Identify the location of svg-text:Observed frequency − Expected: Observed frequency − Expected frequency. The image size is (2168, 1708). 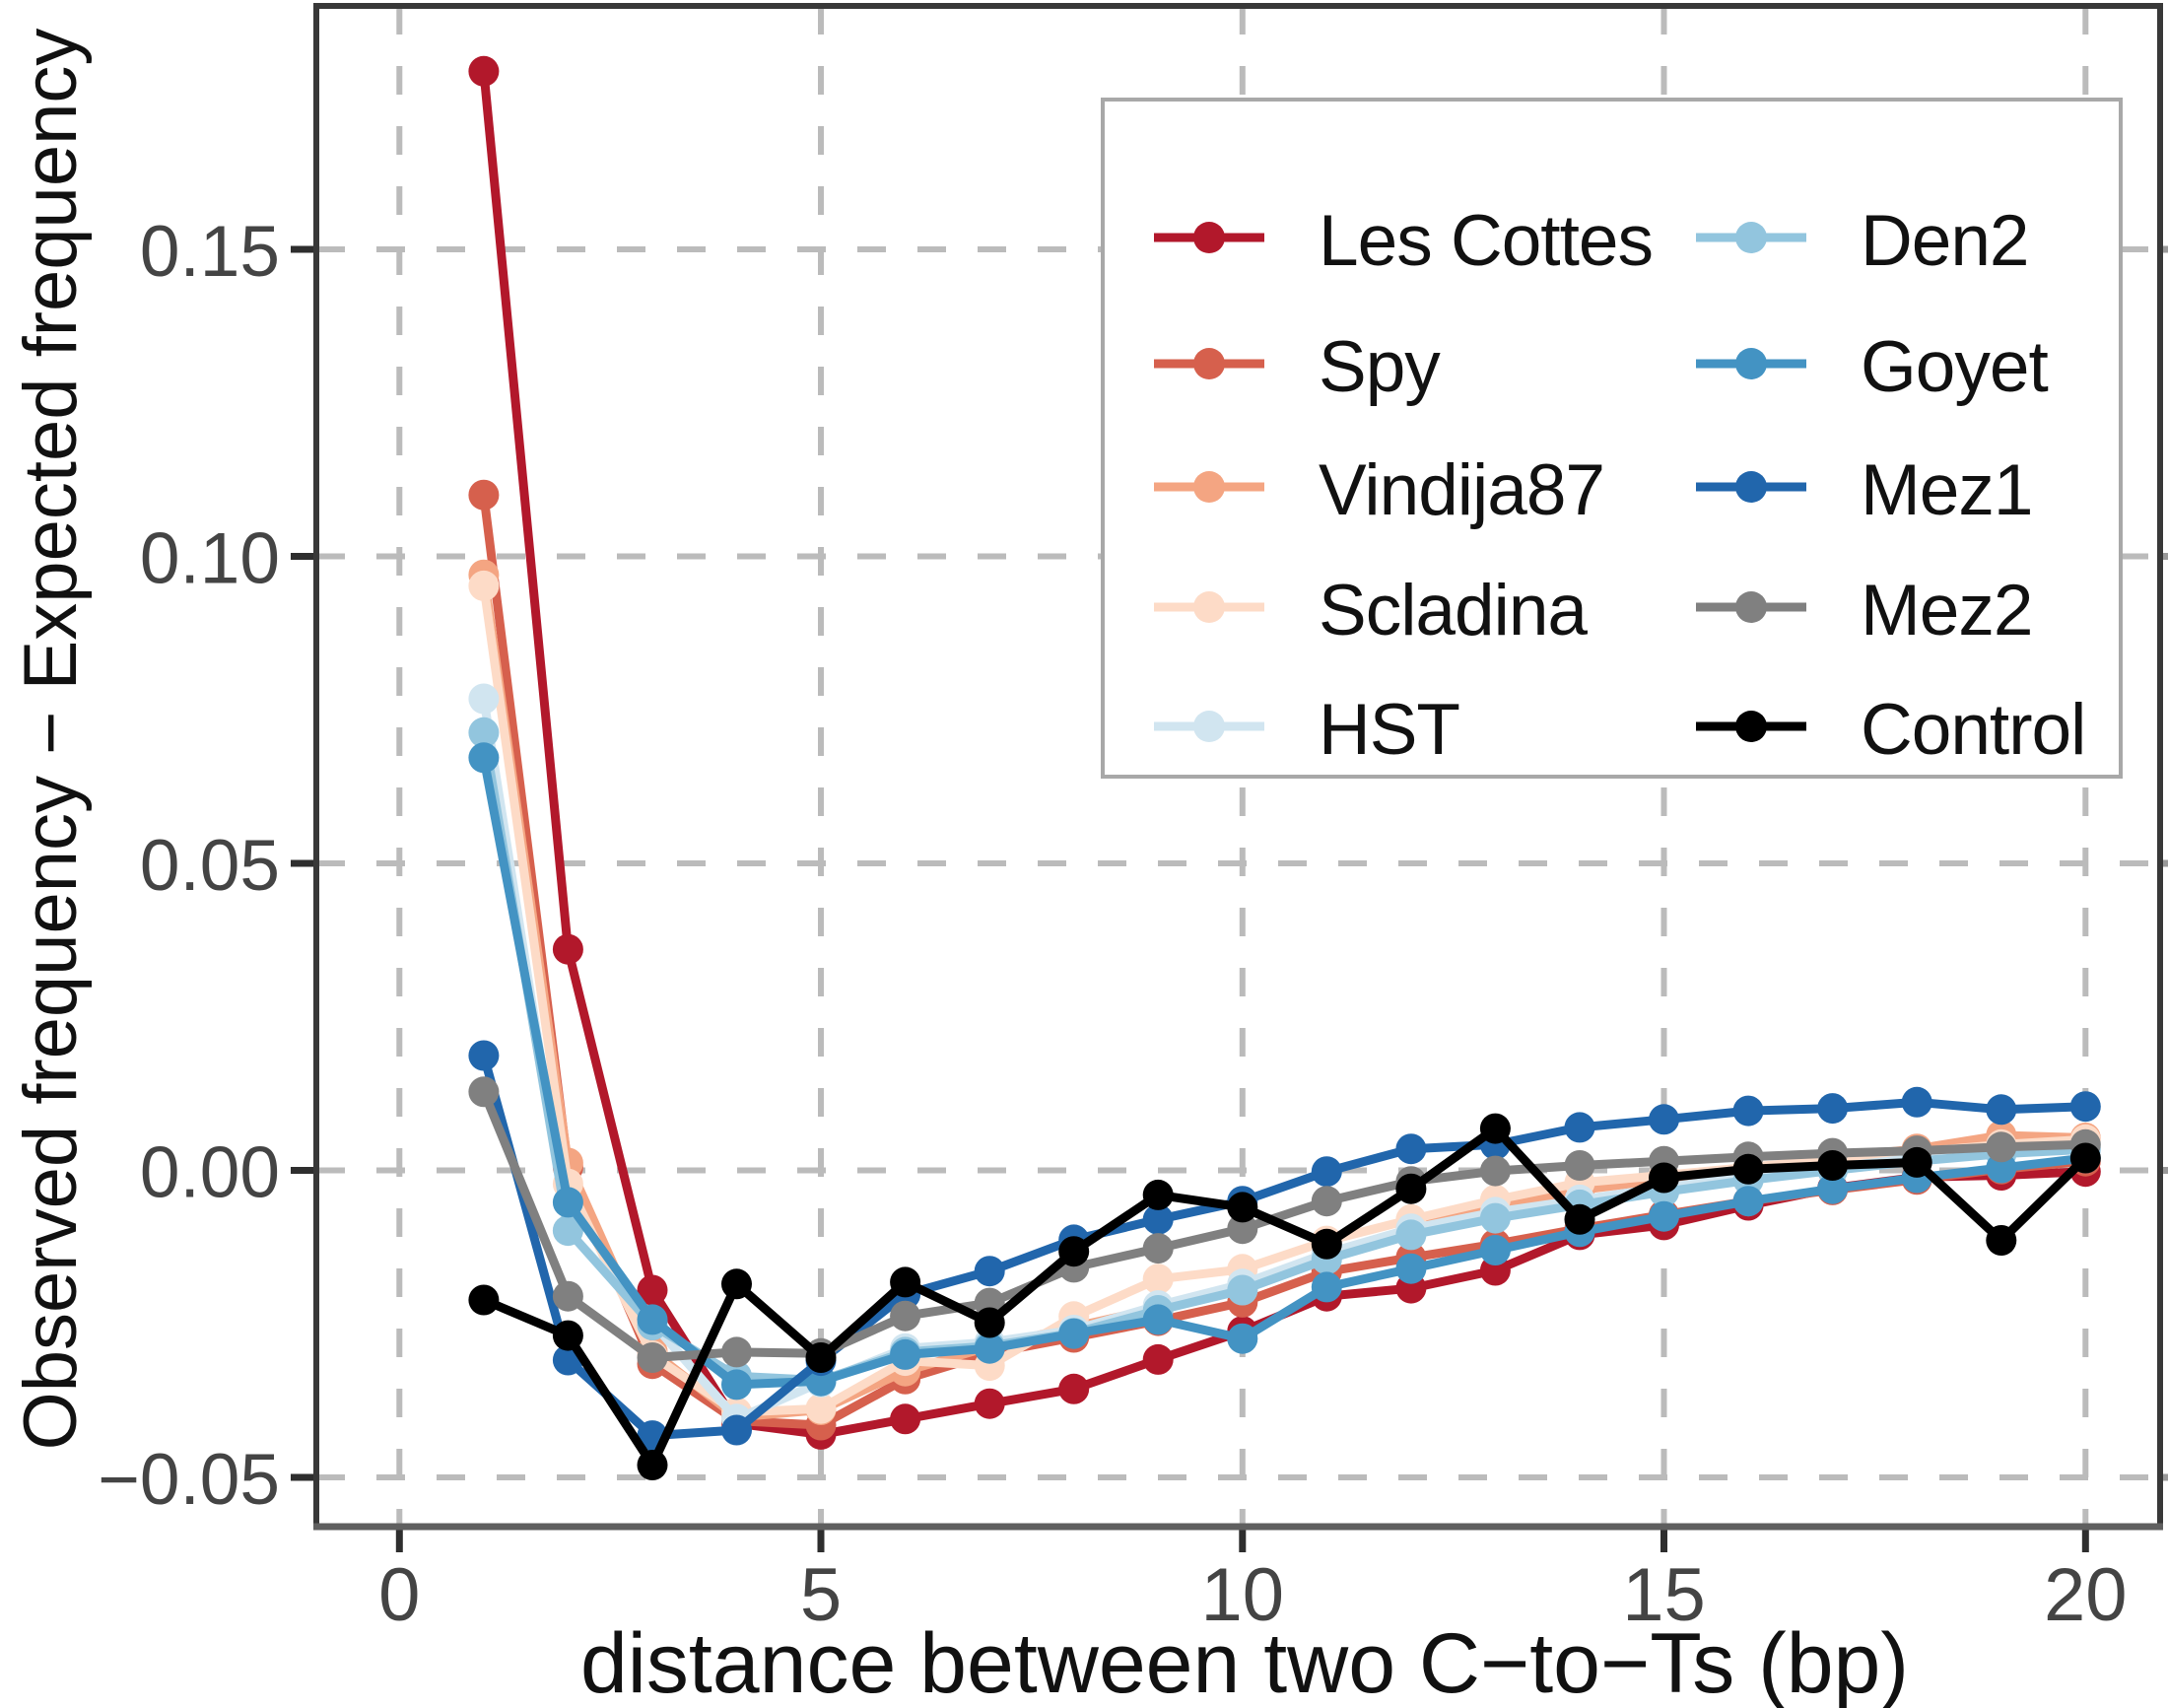
(51, 740).